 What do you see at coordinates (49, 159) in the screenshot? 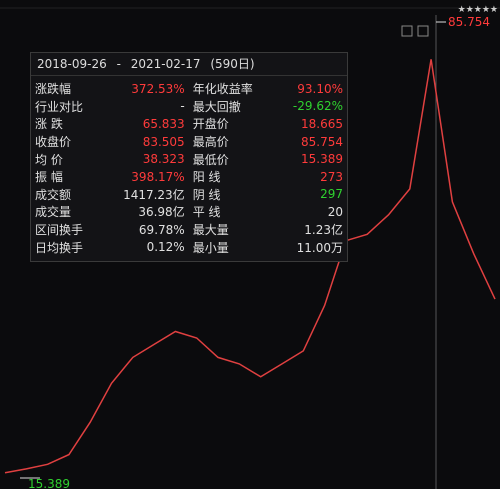
I see `stat-label: 均 价` at bounding box center [49, 159].